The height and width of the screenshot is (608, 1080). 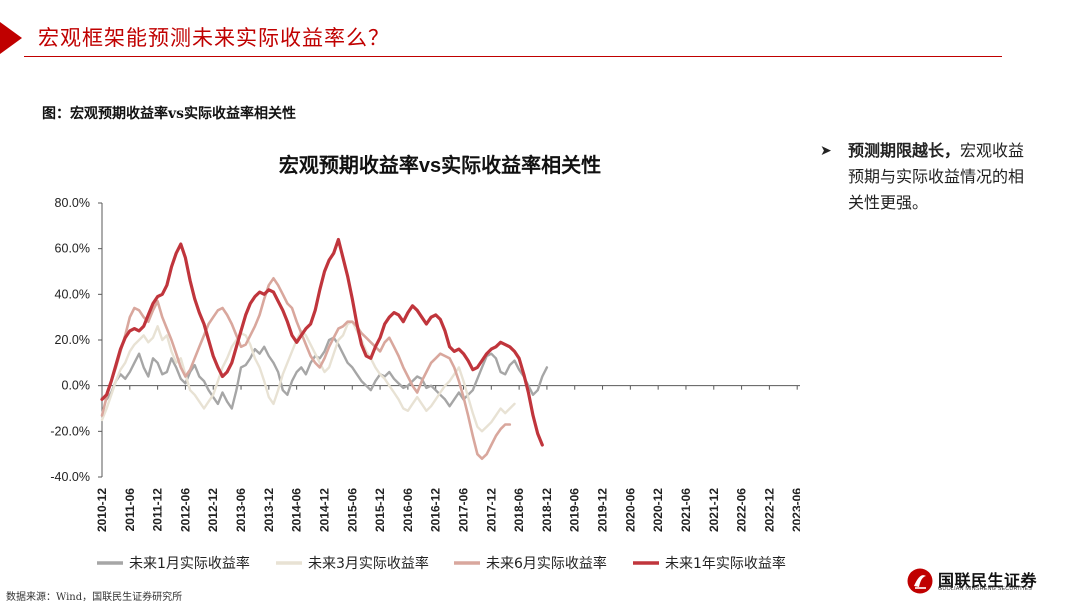 I want to click on x-tick-label: 2011-06, so click(x=130, y=510).